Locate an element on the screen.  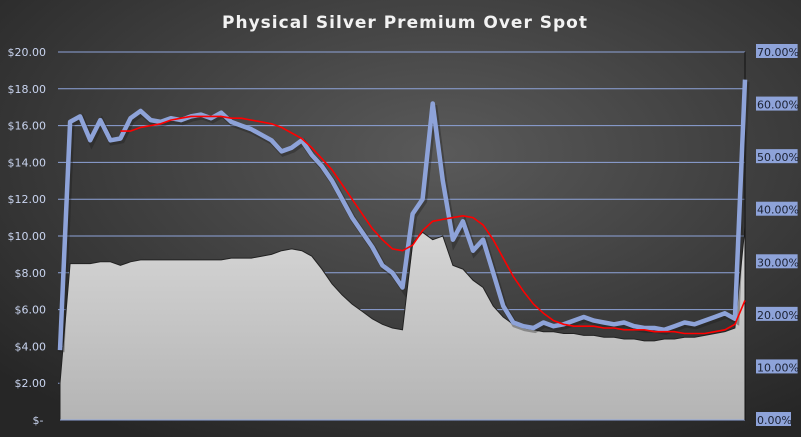
y2-tick-label: 60.00% is located at coordinates (778, 105).